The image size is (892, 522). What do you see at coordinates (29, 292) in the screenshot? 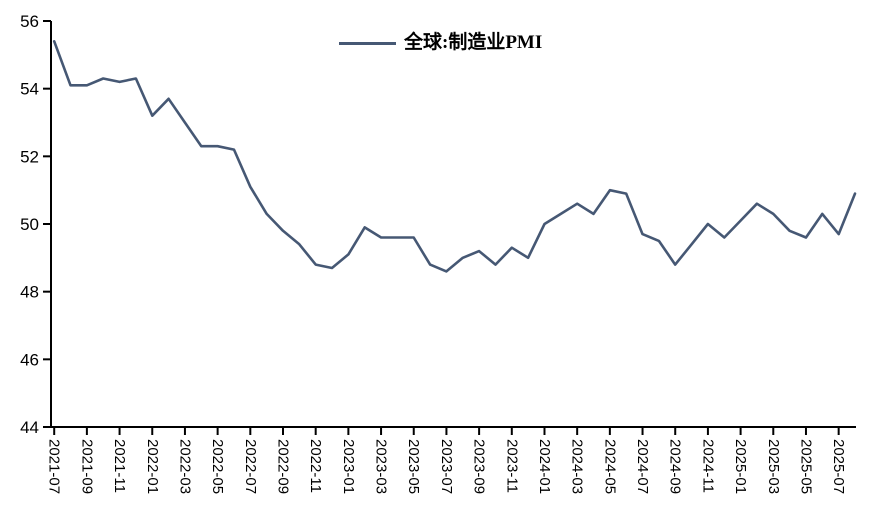
I see `y-tick-label: 48` at bounding box center [29, 292].